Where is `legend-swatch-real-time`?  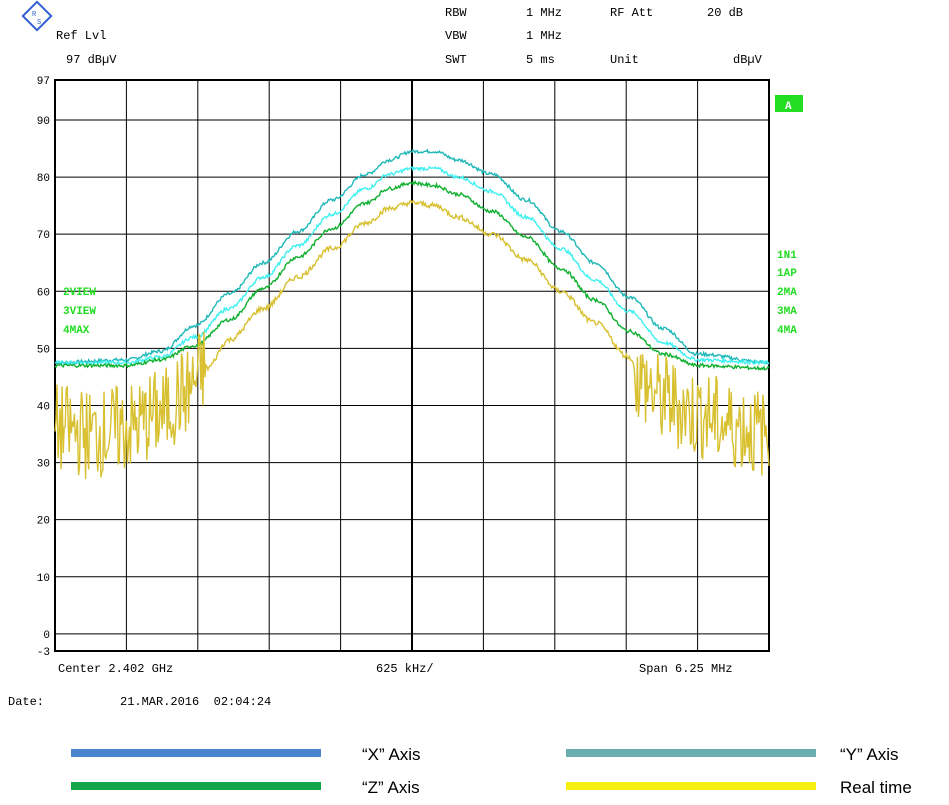
legend-swatch-real-time is located at coordinates (691, 786).